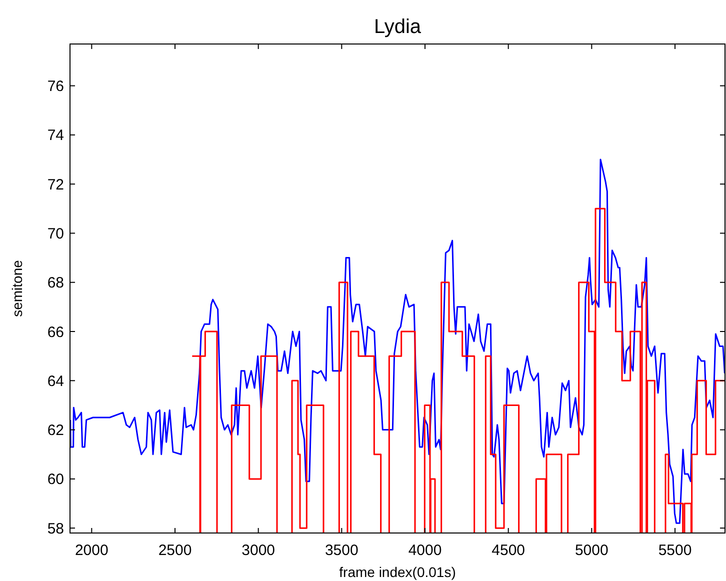  I want to click on x-tick-label: 4000, so click(425, 550).